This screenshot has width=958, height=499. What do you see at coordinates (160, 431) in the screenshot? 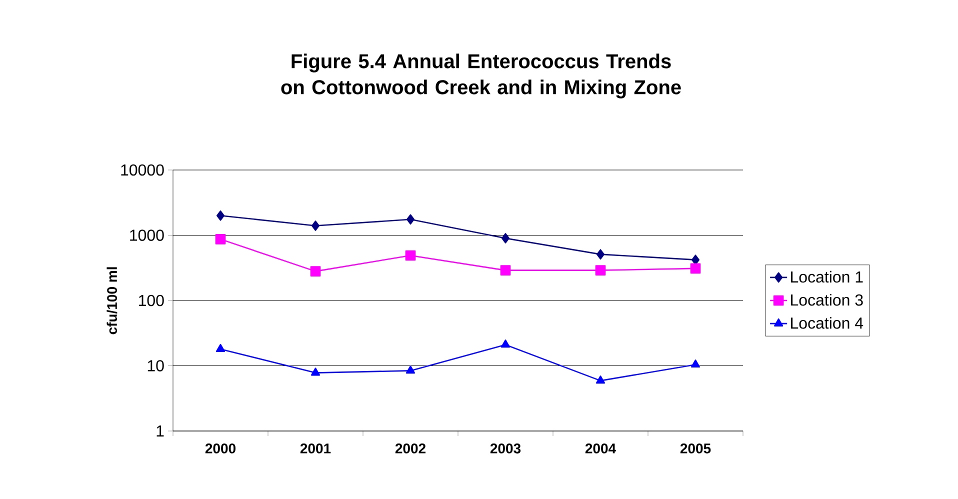
I see `y-tick-label: 1` at bounding box center [160, 431].